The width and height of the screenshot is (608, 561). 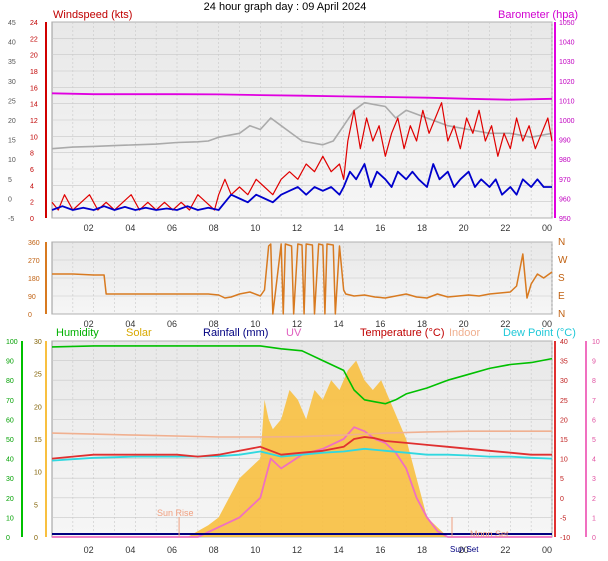 I want to click on moonset-label: Moon Set, so click(x=489, y=534).